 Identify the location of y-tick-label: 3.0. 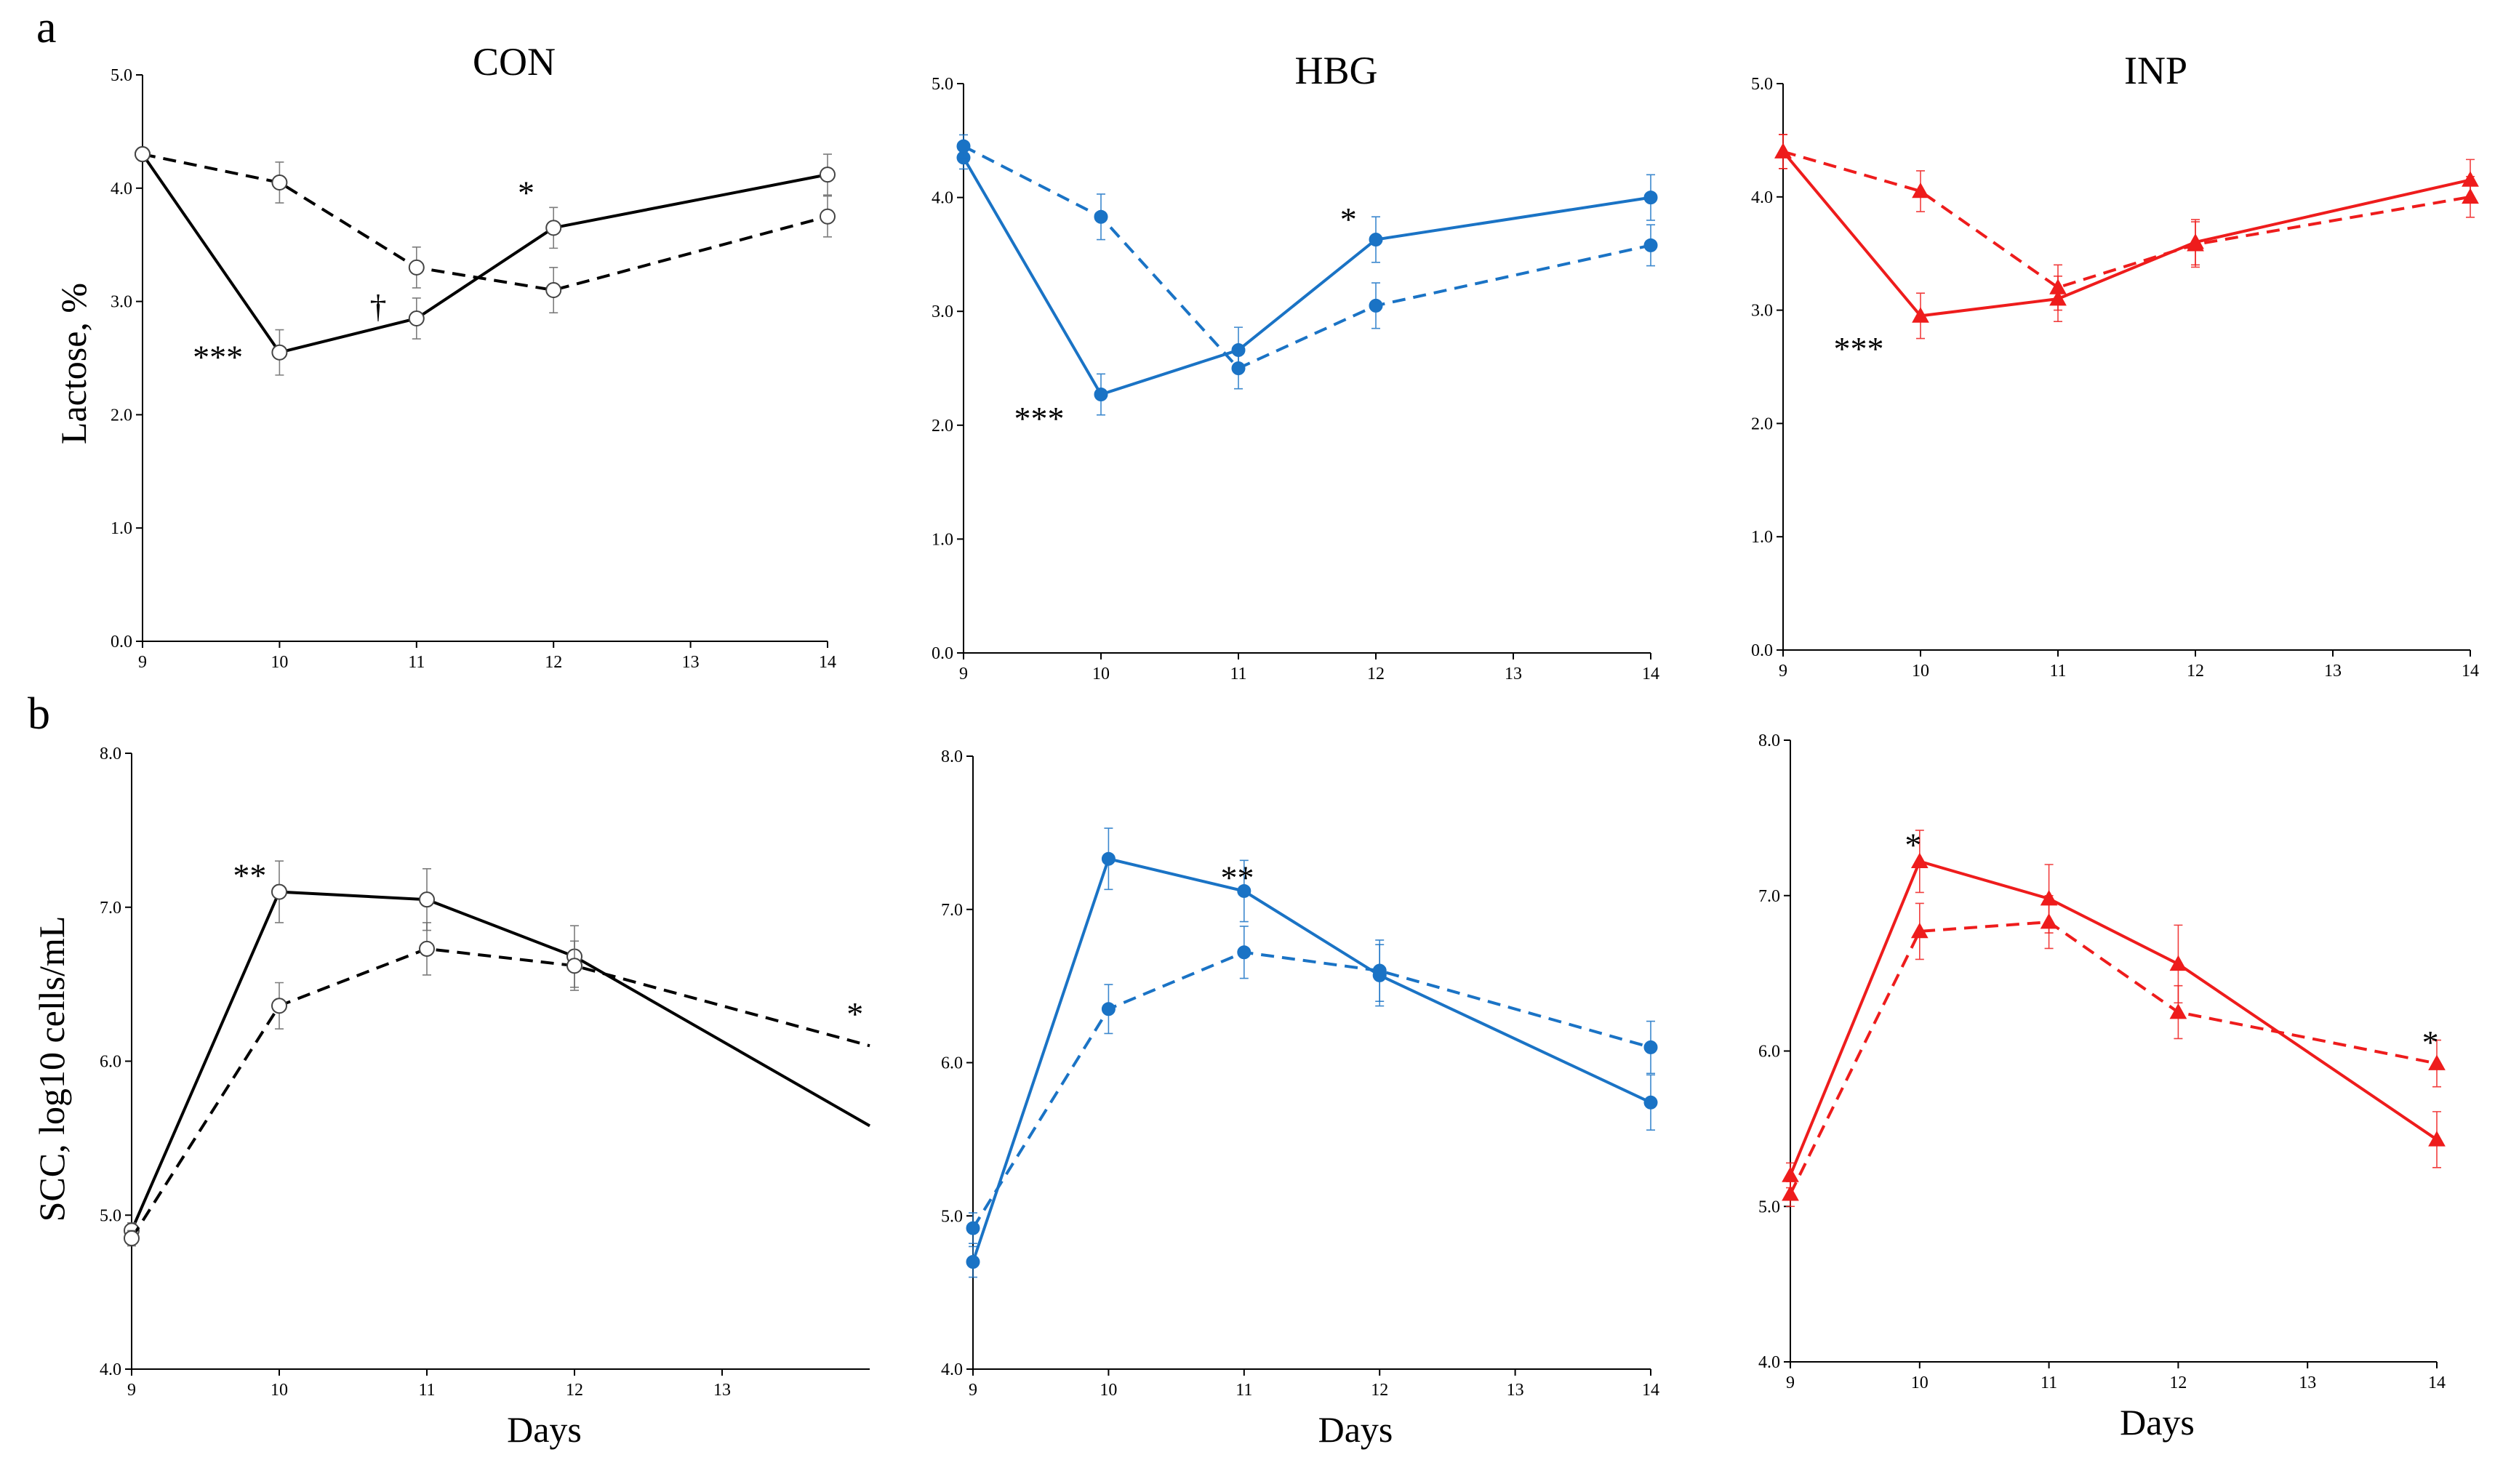
(1762, 311).